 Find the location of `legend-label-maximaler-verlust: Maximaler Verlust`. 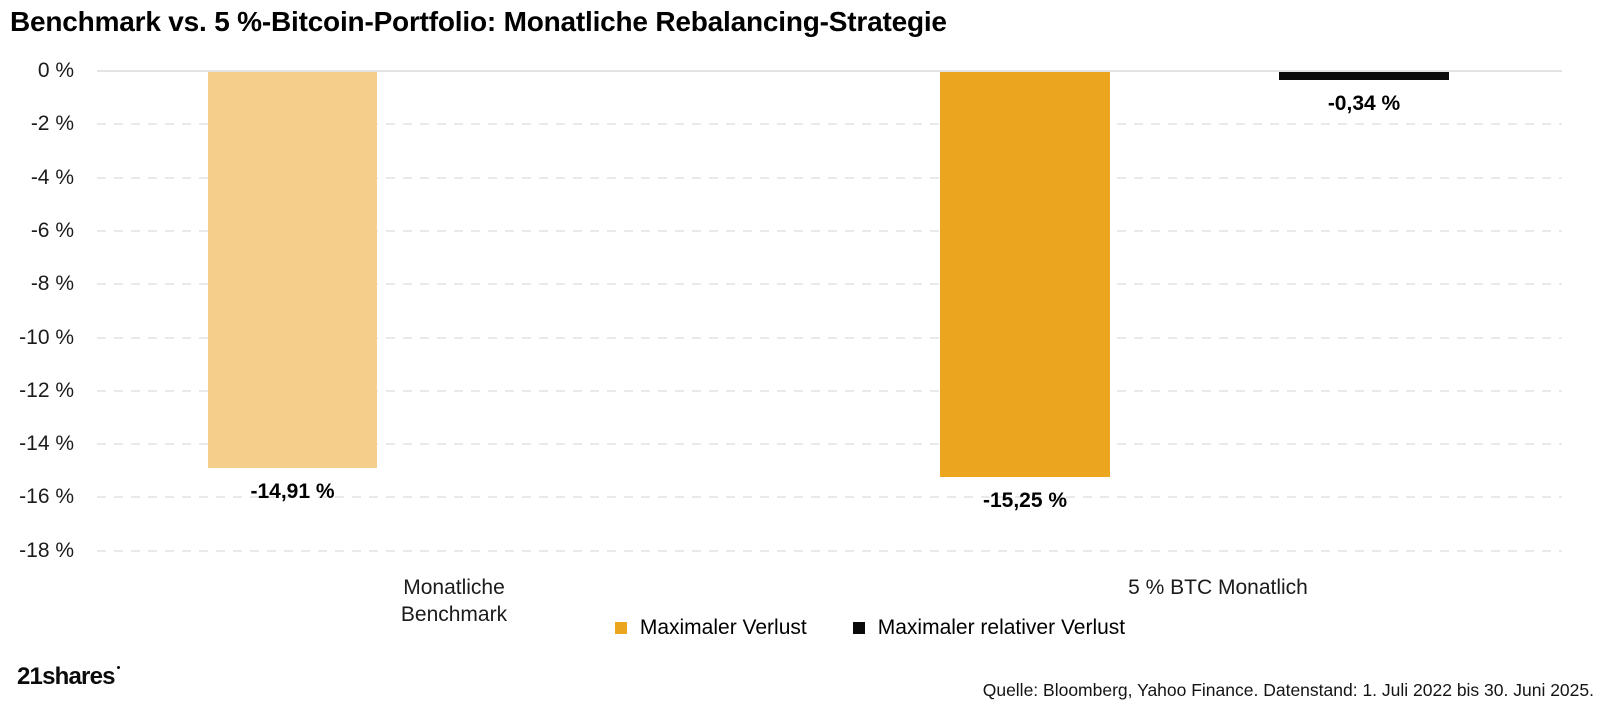

legend-label-maximaler-verlust: Maximaler Verlust is located at coordinates (723, 627).